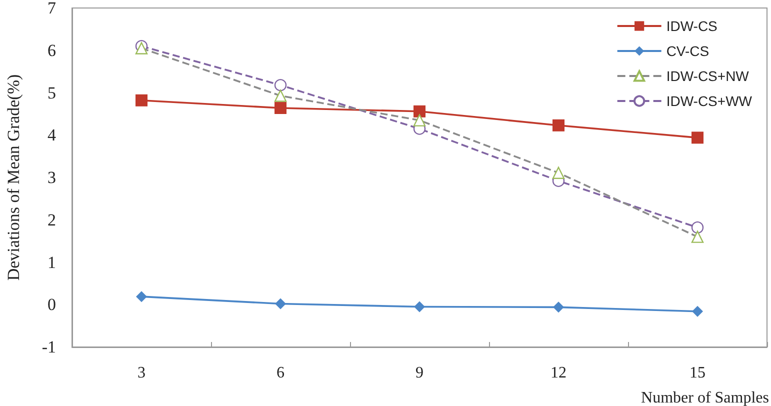 This screenshot has width=771, height=406. I want to click on y-tick-label: 5, so click(52, 92).